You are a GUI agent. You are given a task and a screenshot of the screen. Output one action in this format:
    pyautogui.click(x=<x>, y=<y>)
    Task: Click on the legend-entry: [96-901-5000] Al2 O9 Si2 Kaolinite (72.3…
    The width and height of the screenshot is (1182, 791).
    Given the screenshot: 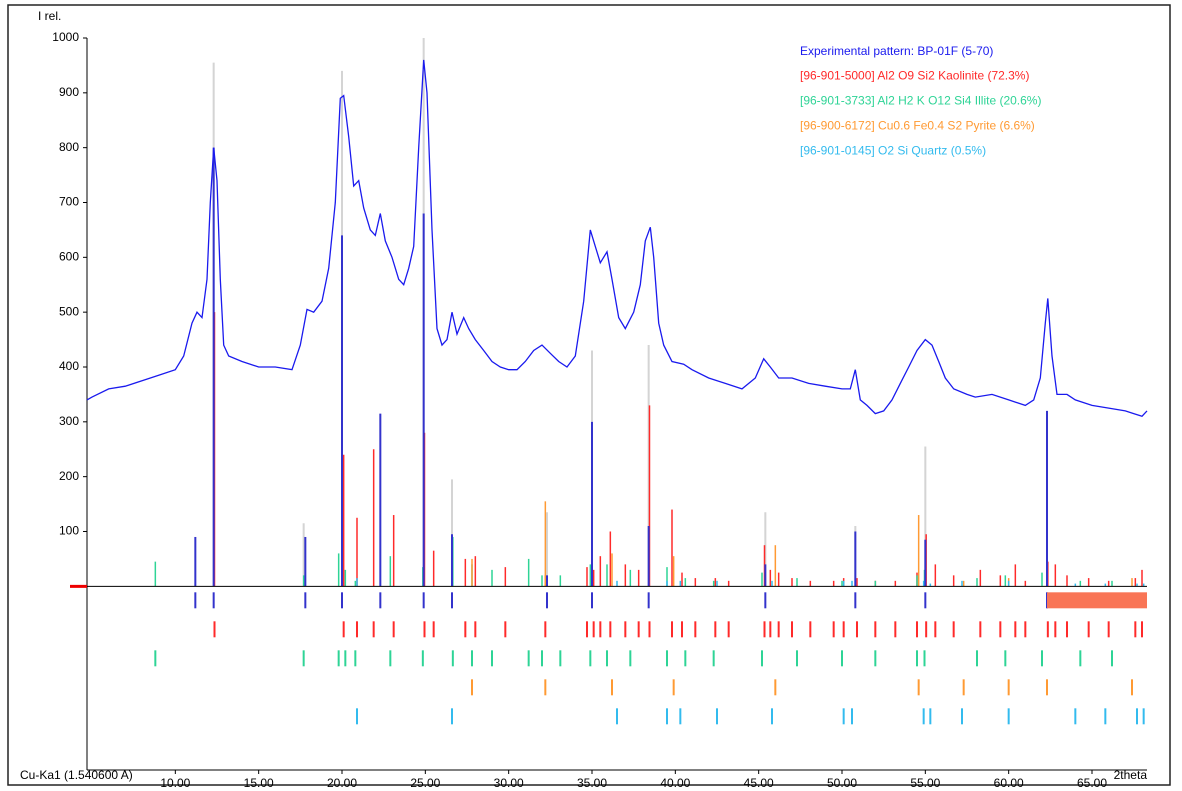 What is the action you would take?
    pyautogui.click(x=914, y=76)
    